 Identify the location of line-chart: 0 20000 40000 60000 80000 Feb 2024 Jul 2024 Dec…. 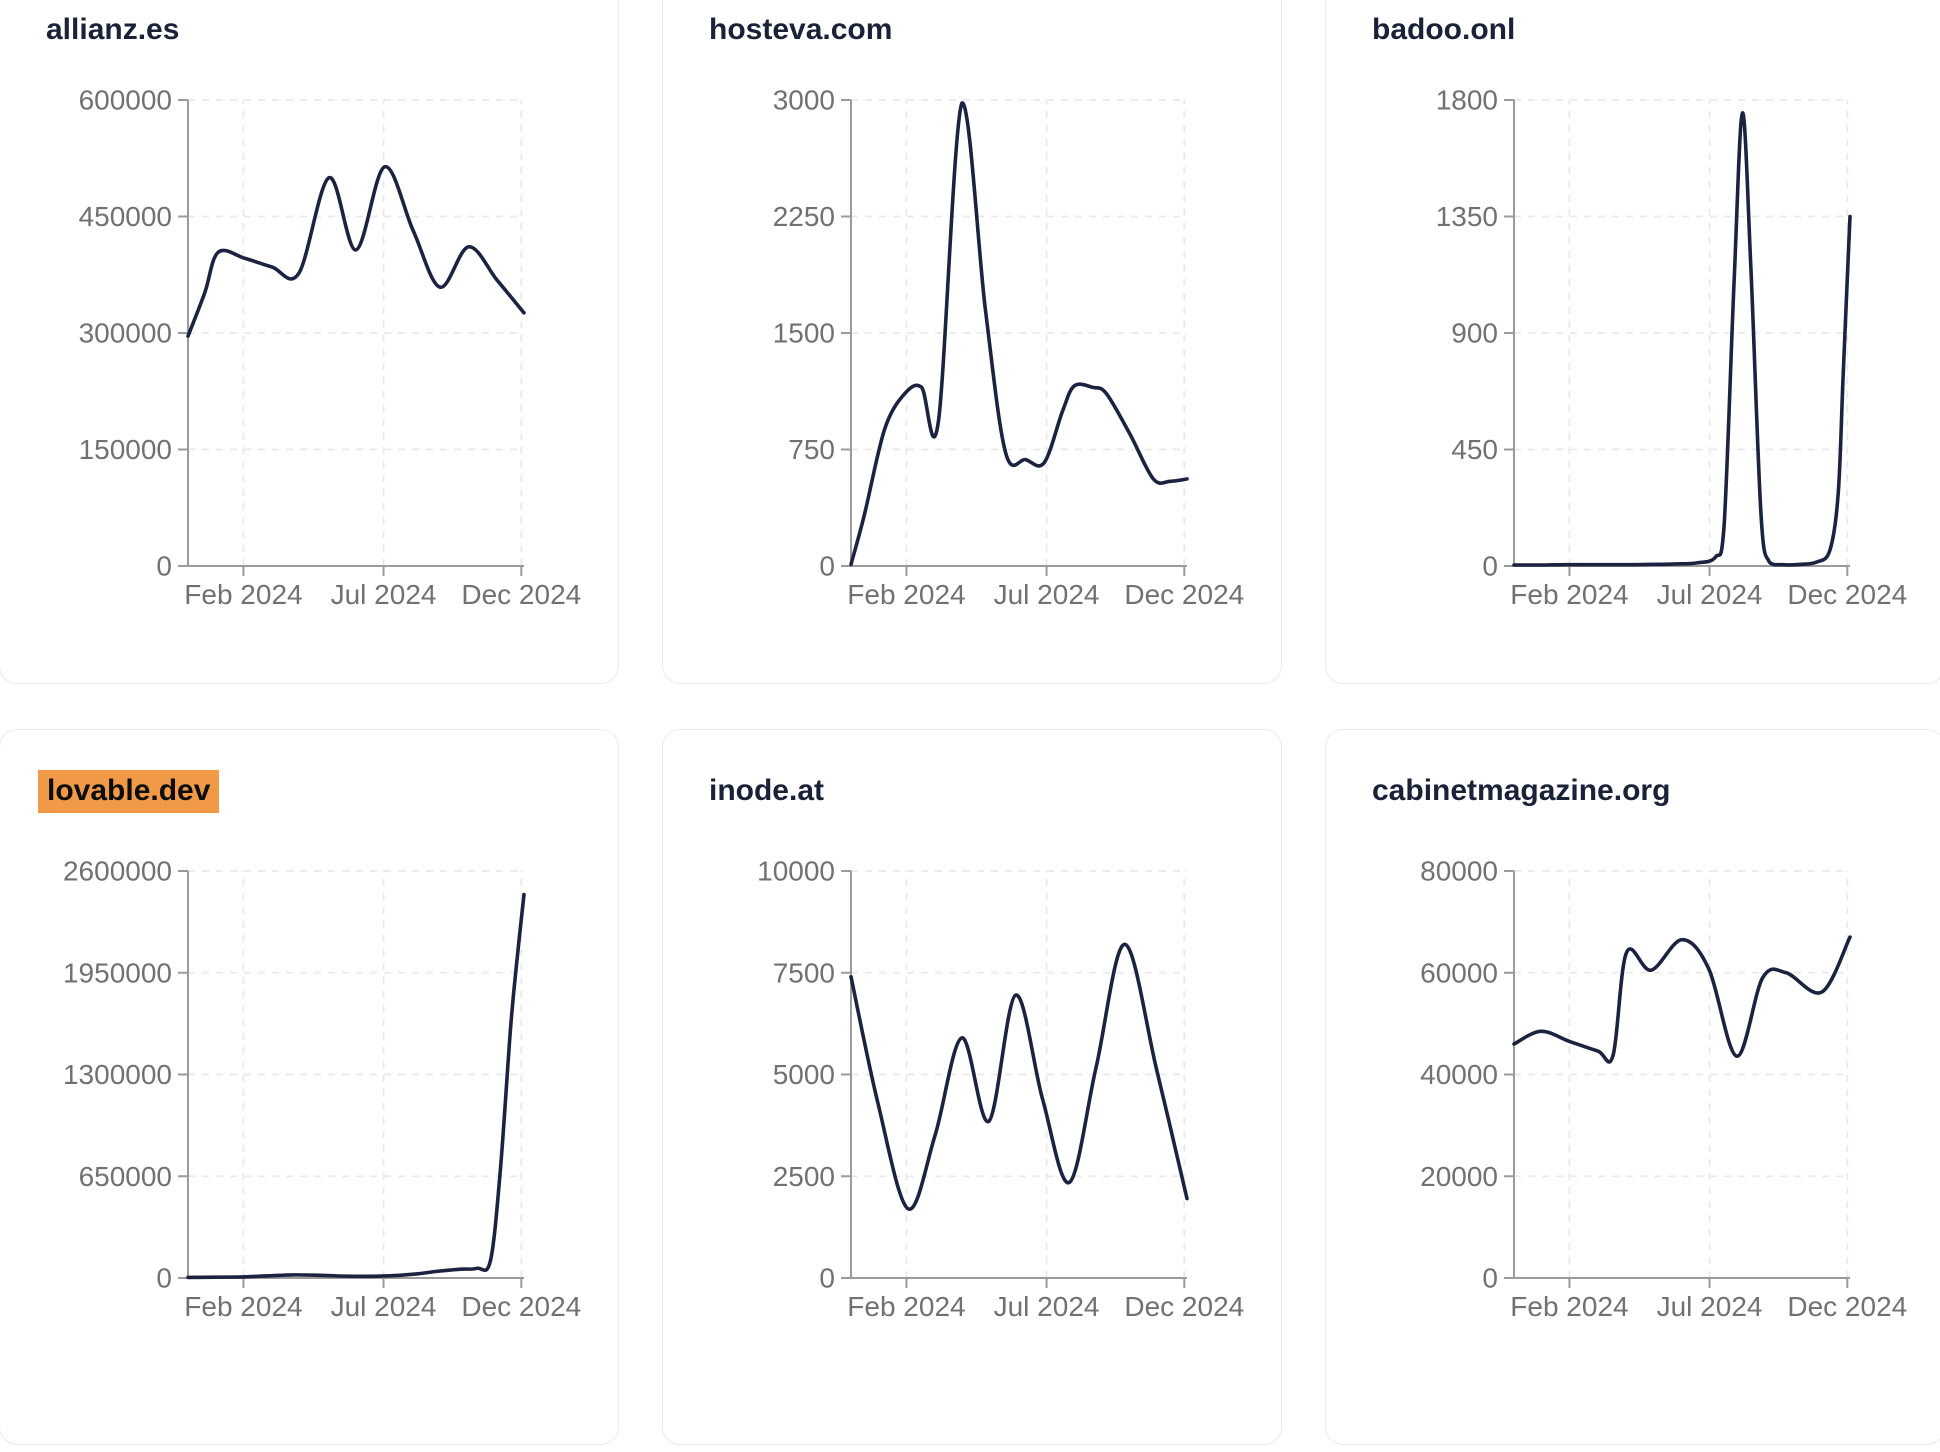
(1663, 1089).